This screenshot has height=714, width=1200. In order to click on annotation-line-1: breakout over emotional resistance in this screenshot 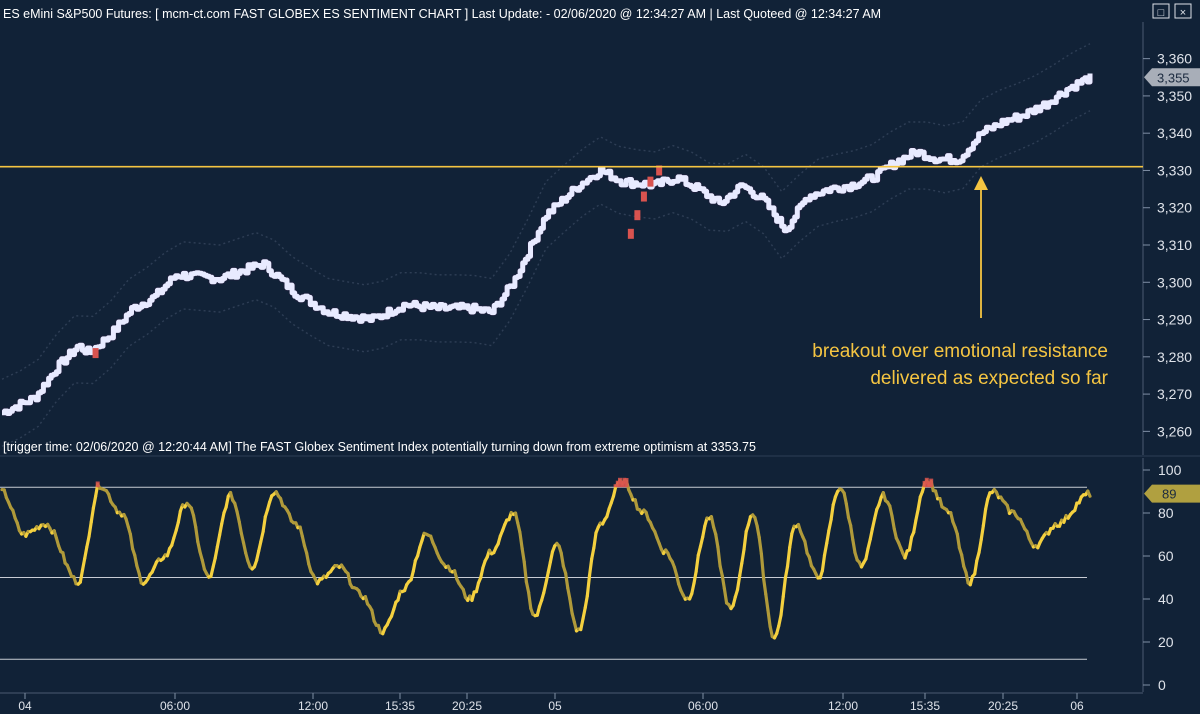, I will do `click(960, 351)`.